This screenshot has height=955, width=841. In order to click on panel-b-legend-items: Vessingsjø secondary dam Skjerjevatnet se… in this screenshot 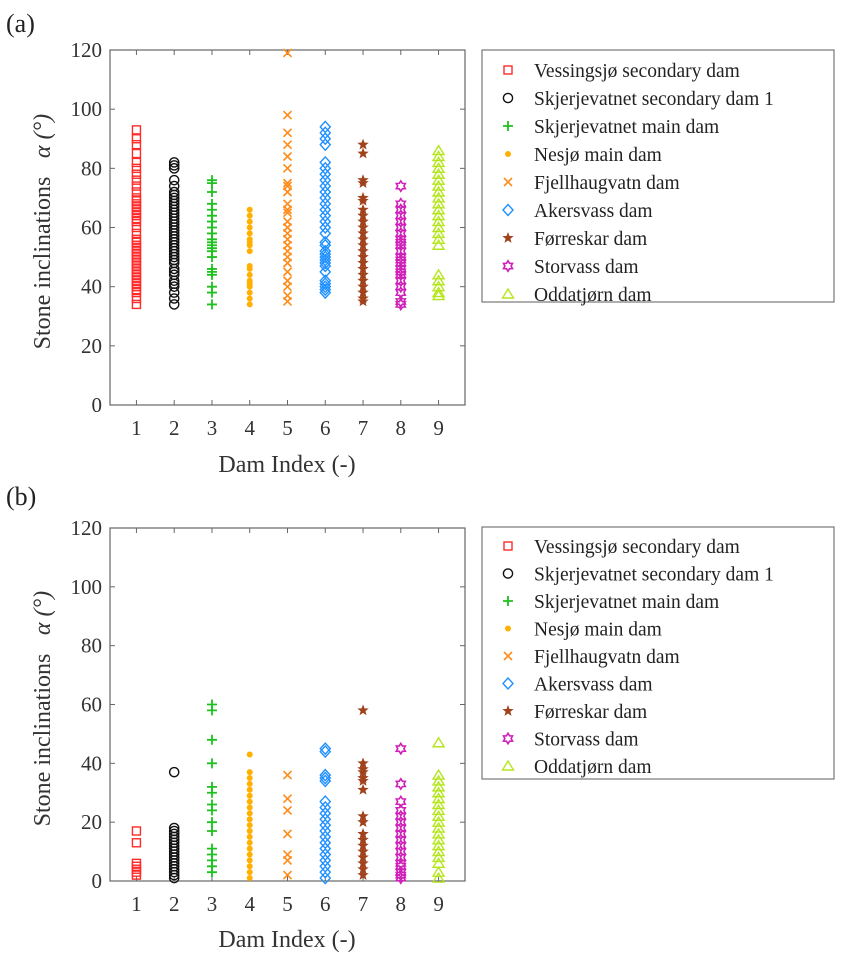, I will do `click(637, 657)`.